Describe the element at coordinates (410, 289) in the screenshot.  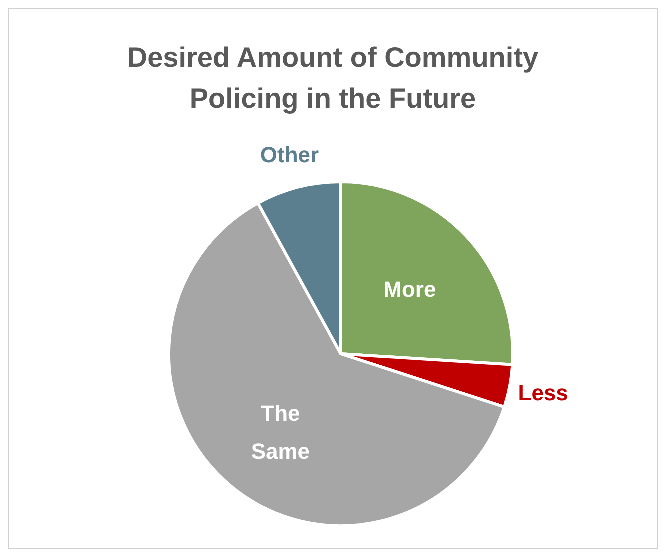
I see `slice-label: More` at that location.